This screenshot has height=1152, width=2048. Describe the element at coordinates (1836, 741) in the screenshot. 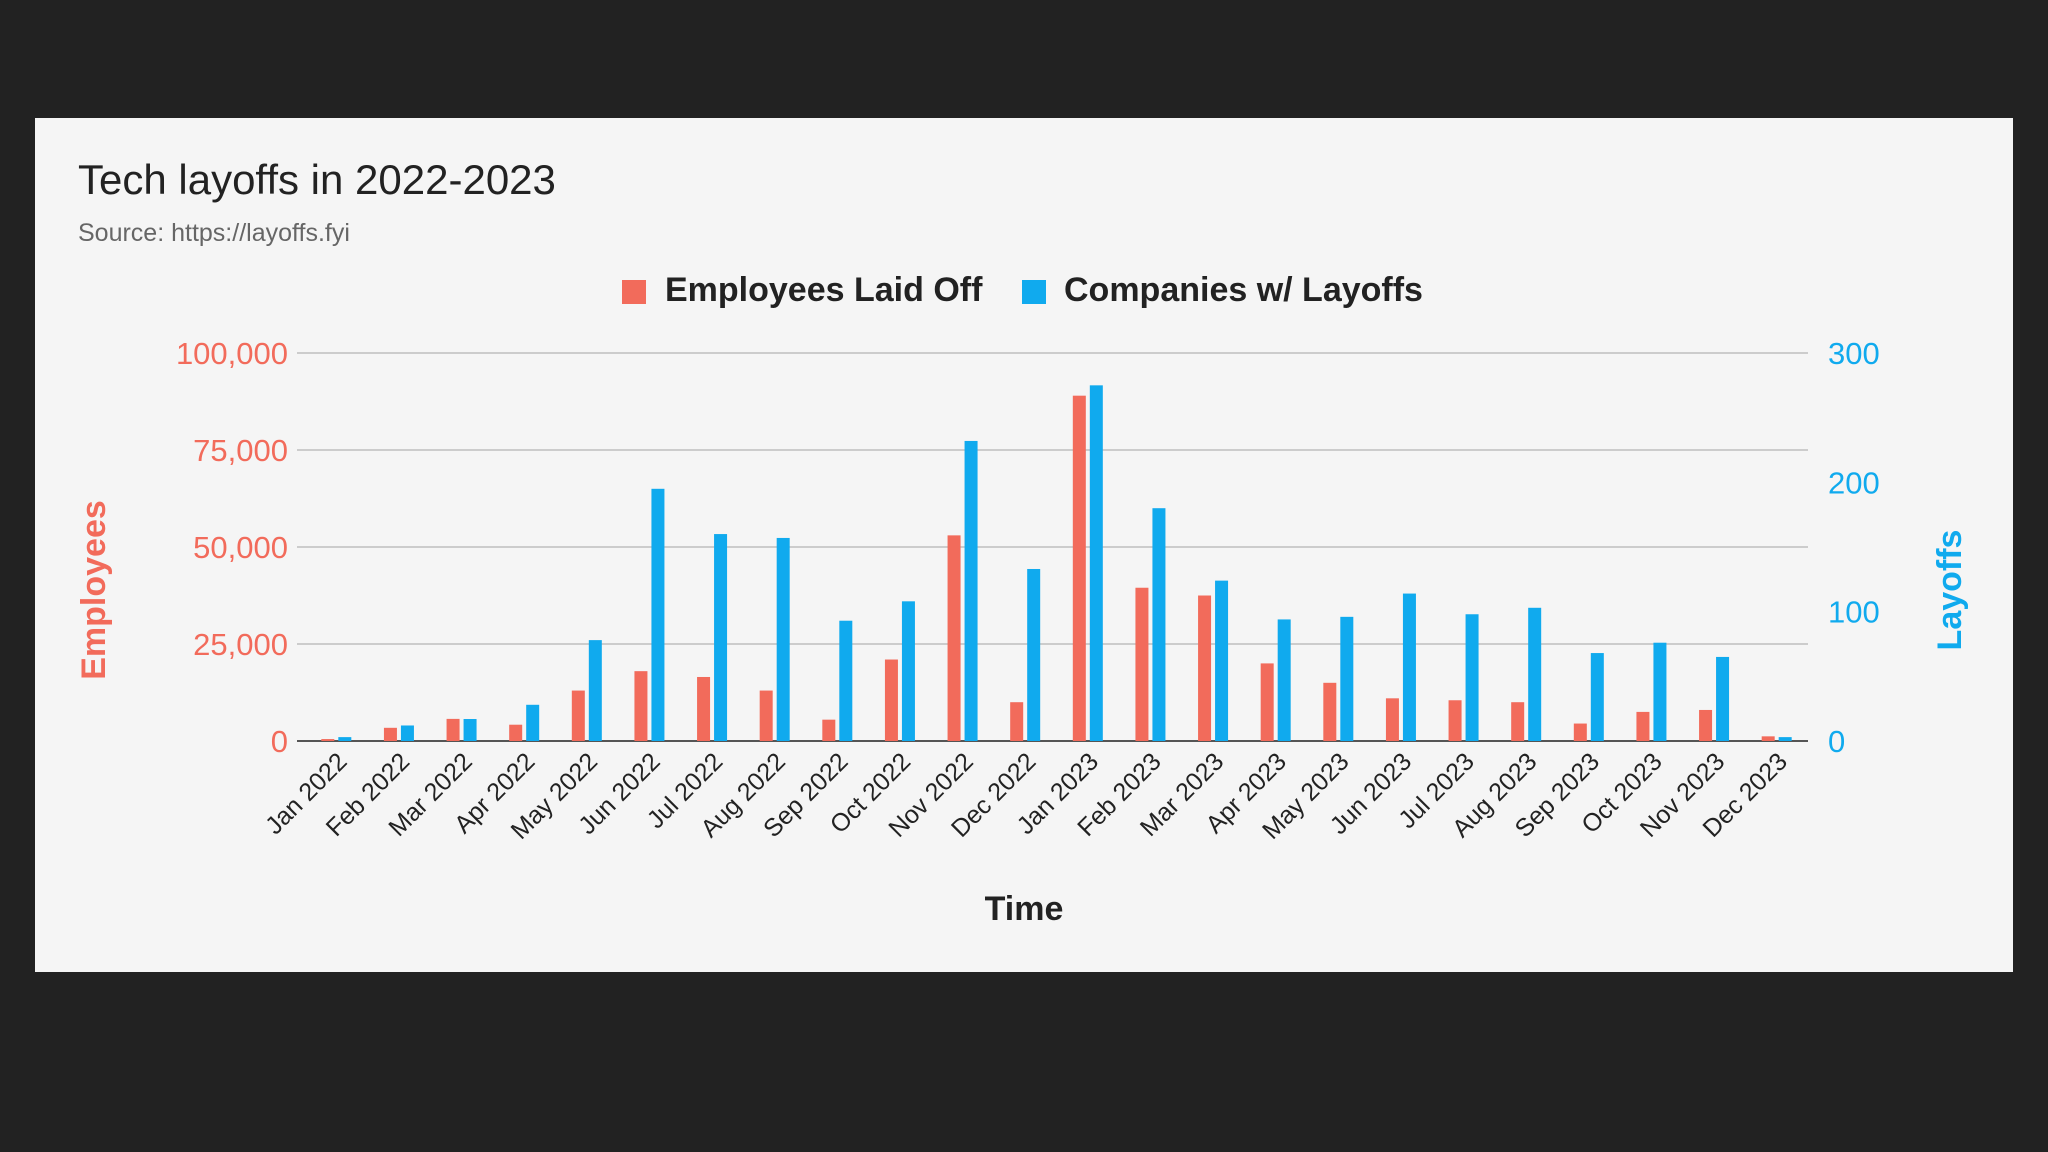

I see `y-right-tick-label: 0` at that location.